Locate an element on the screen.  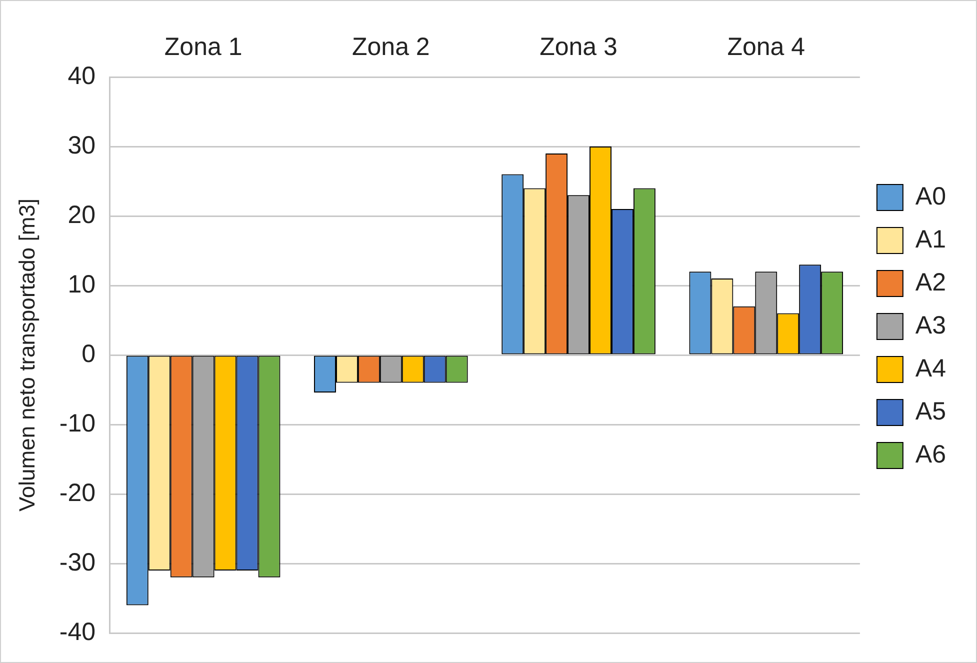
y-tick-label: -20 is located at coordinates (77, 492).